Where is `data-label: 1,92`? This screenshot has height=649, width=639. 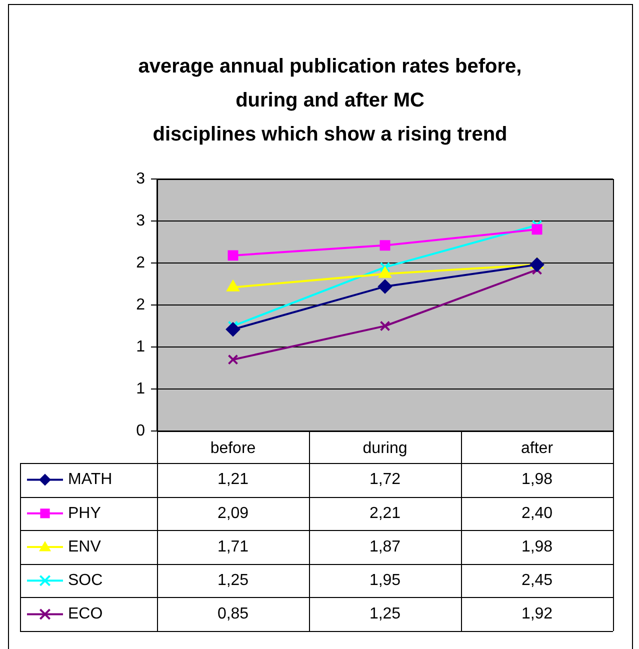 data-label: 1,92 is located at coordinates (537, 614).